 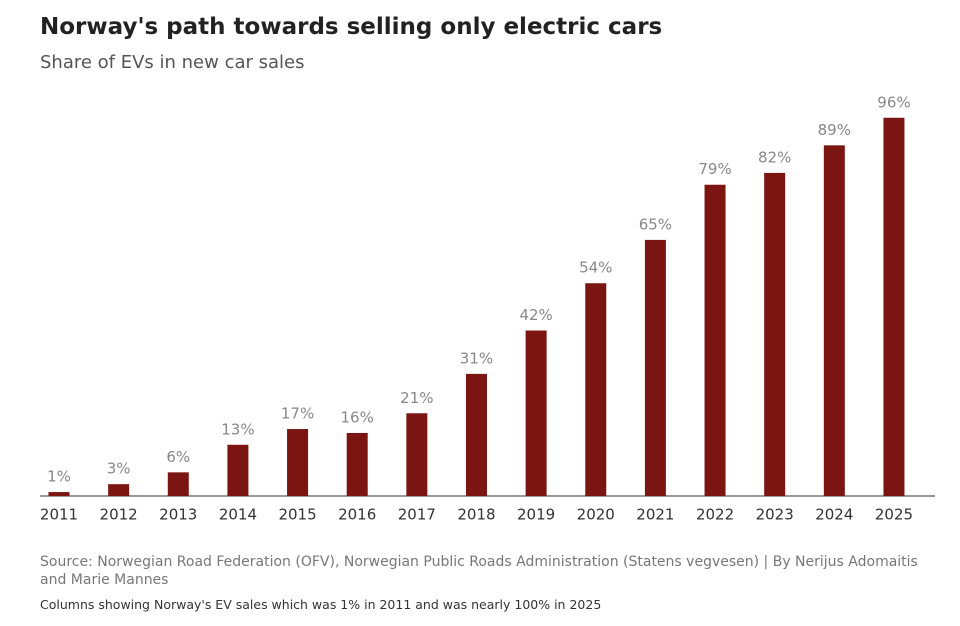 I want to click on x-tick-label: 2012, so click(x=119, y=515).